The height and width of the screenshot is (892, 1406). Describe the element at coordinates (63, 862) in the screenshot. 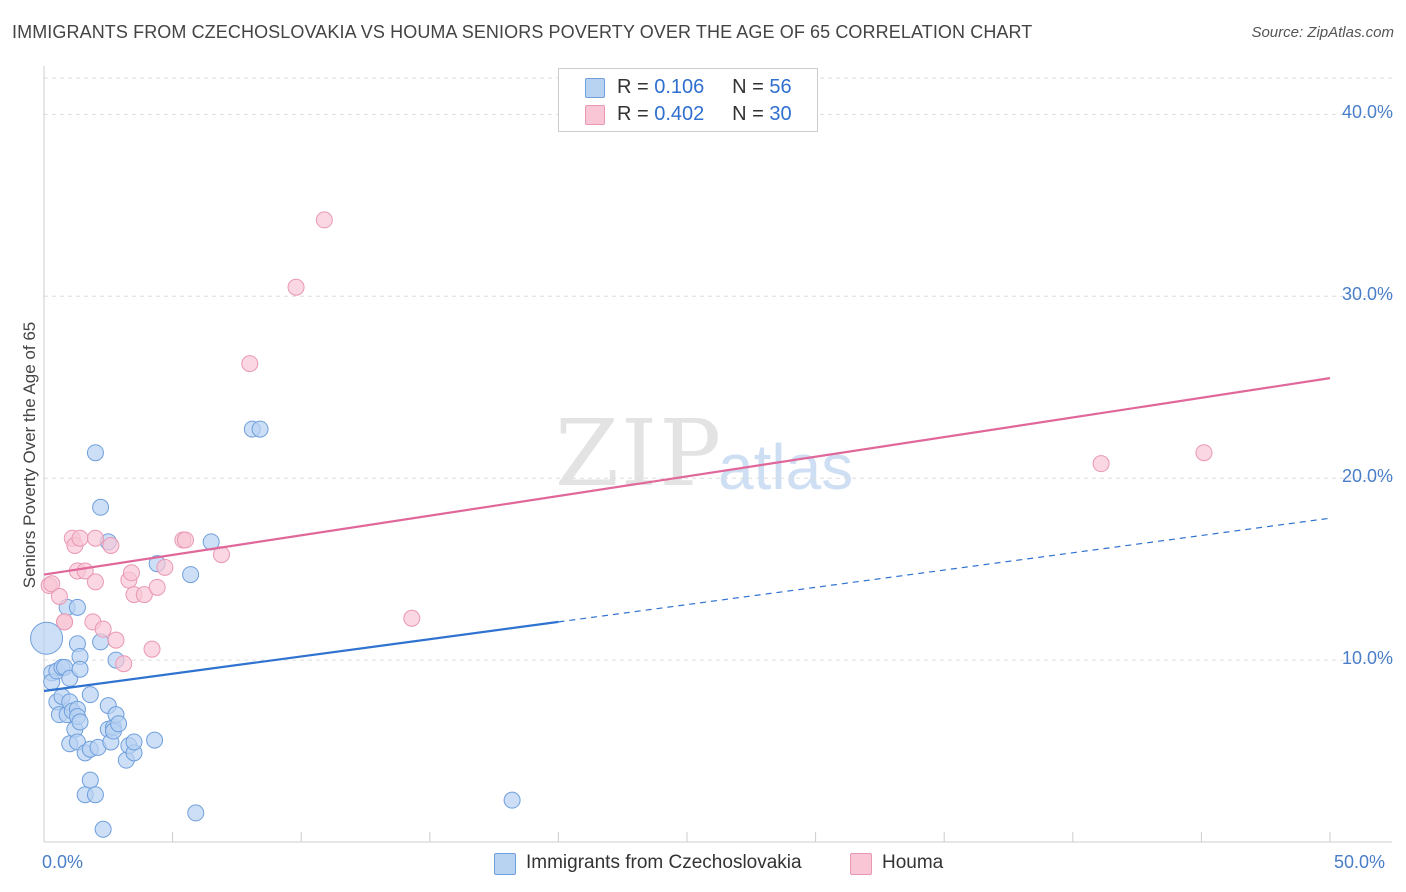

I see `x-tick-min: 0.0%` at that location.